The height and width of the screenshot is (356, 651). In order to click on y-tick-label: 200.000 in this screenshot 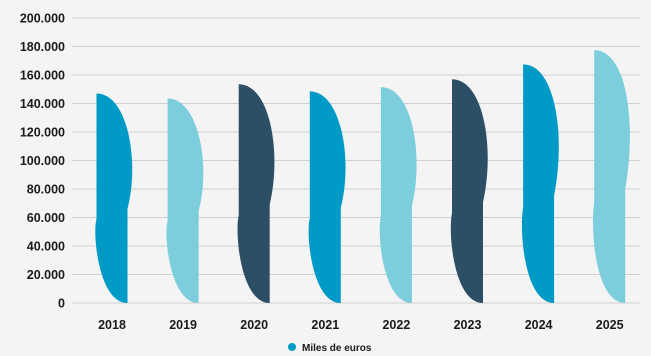, I will do `click(42, 19)`.